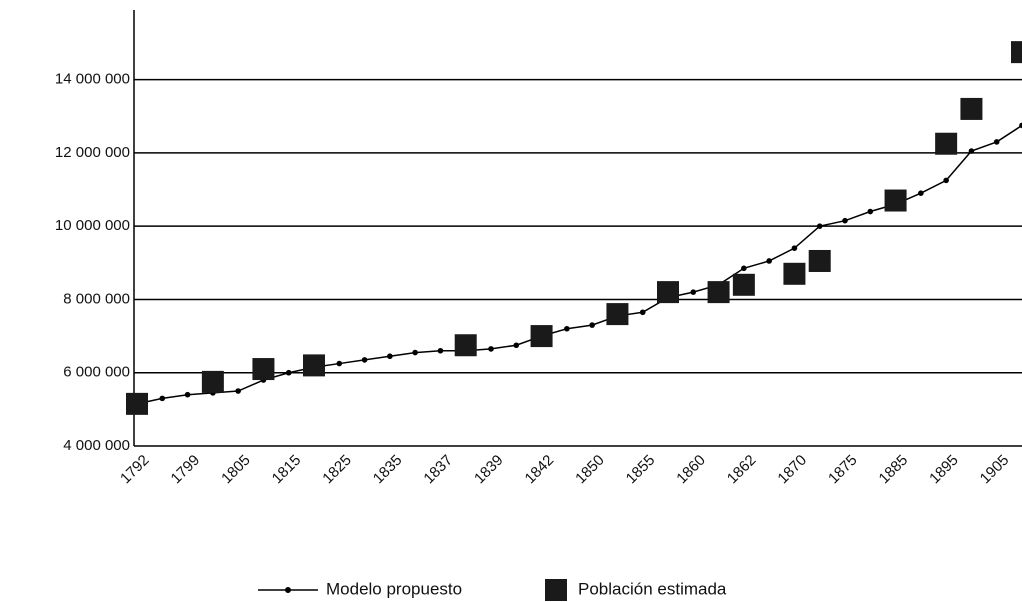 The image size is (1022, 602). What do you see at coordinates (894, 470) in the screenshot?
I see `x-tick-label: 1885` at bounding box center [894, 470].